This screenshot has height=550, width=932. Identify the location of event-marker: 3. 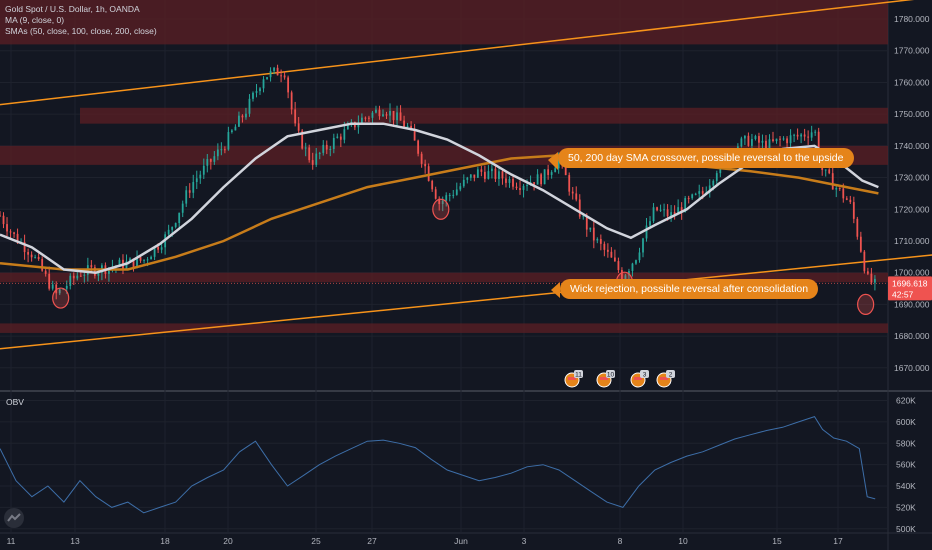
(639, 379).